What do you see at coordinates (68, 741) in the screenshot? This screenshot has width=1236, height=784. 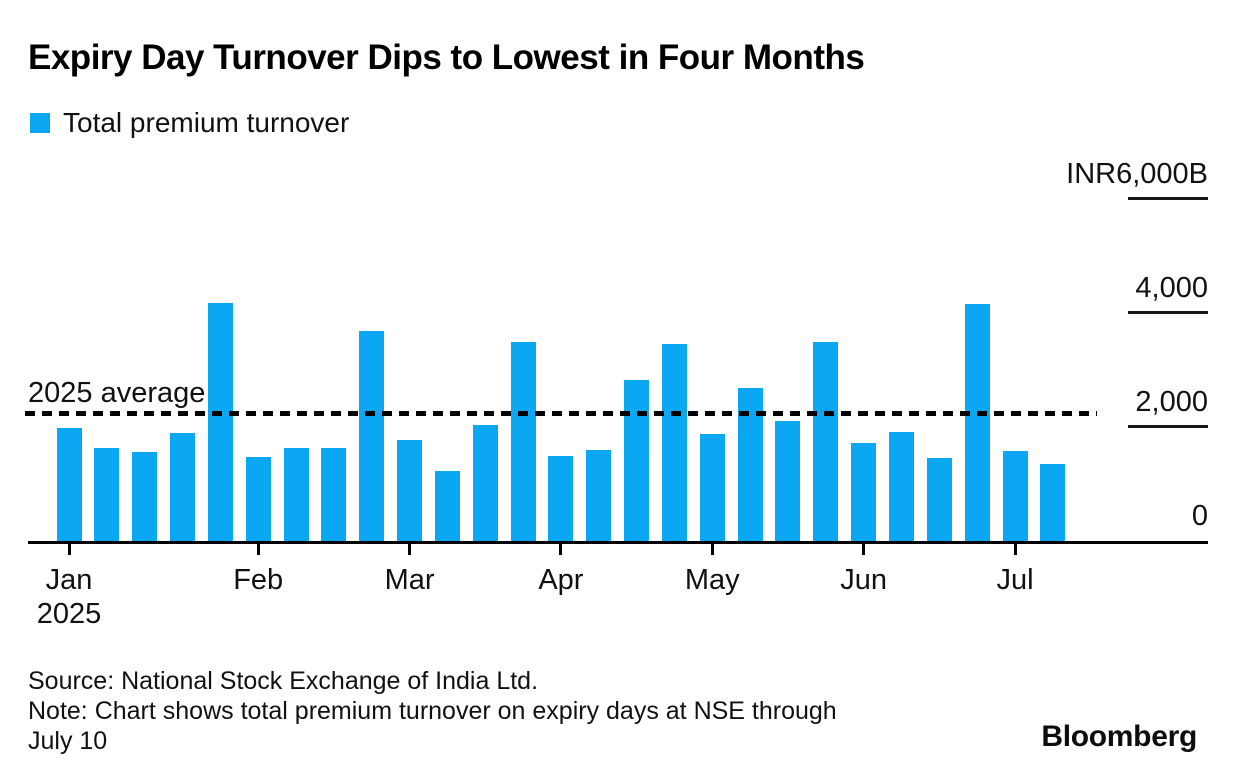 I see `note-line-2: July 10` at bounding box center [68, 741].